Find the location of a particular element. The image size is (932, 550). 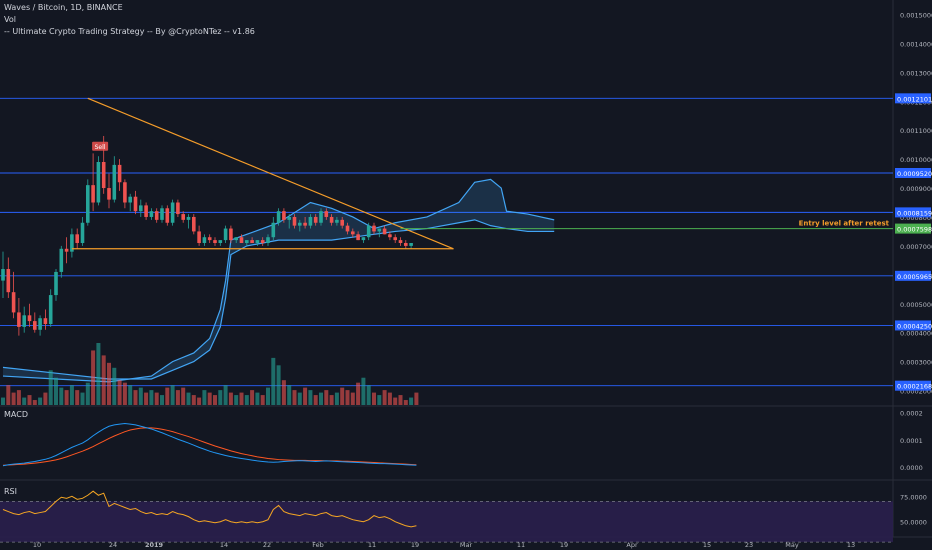

sell-signal-label: Sell is located at coordinates (100, 147).